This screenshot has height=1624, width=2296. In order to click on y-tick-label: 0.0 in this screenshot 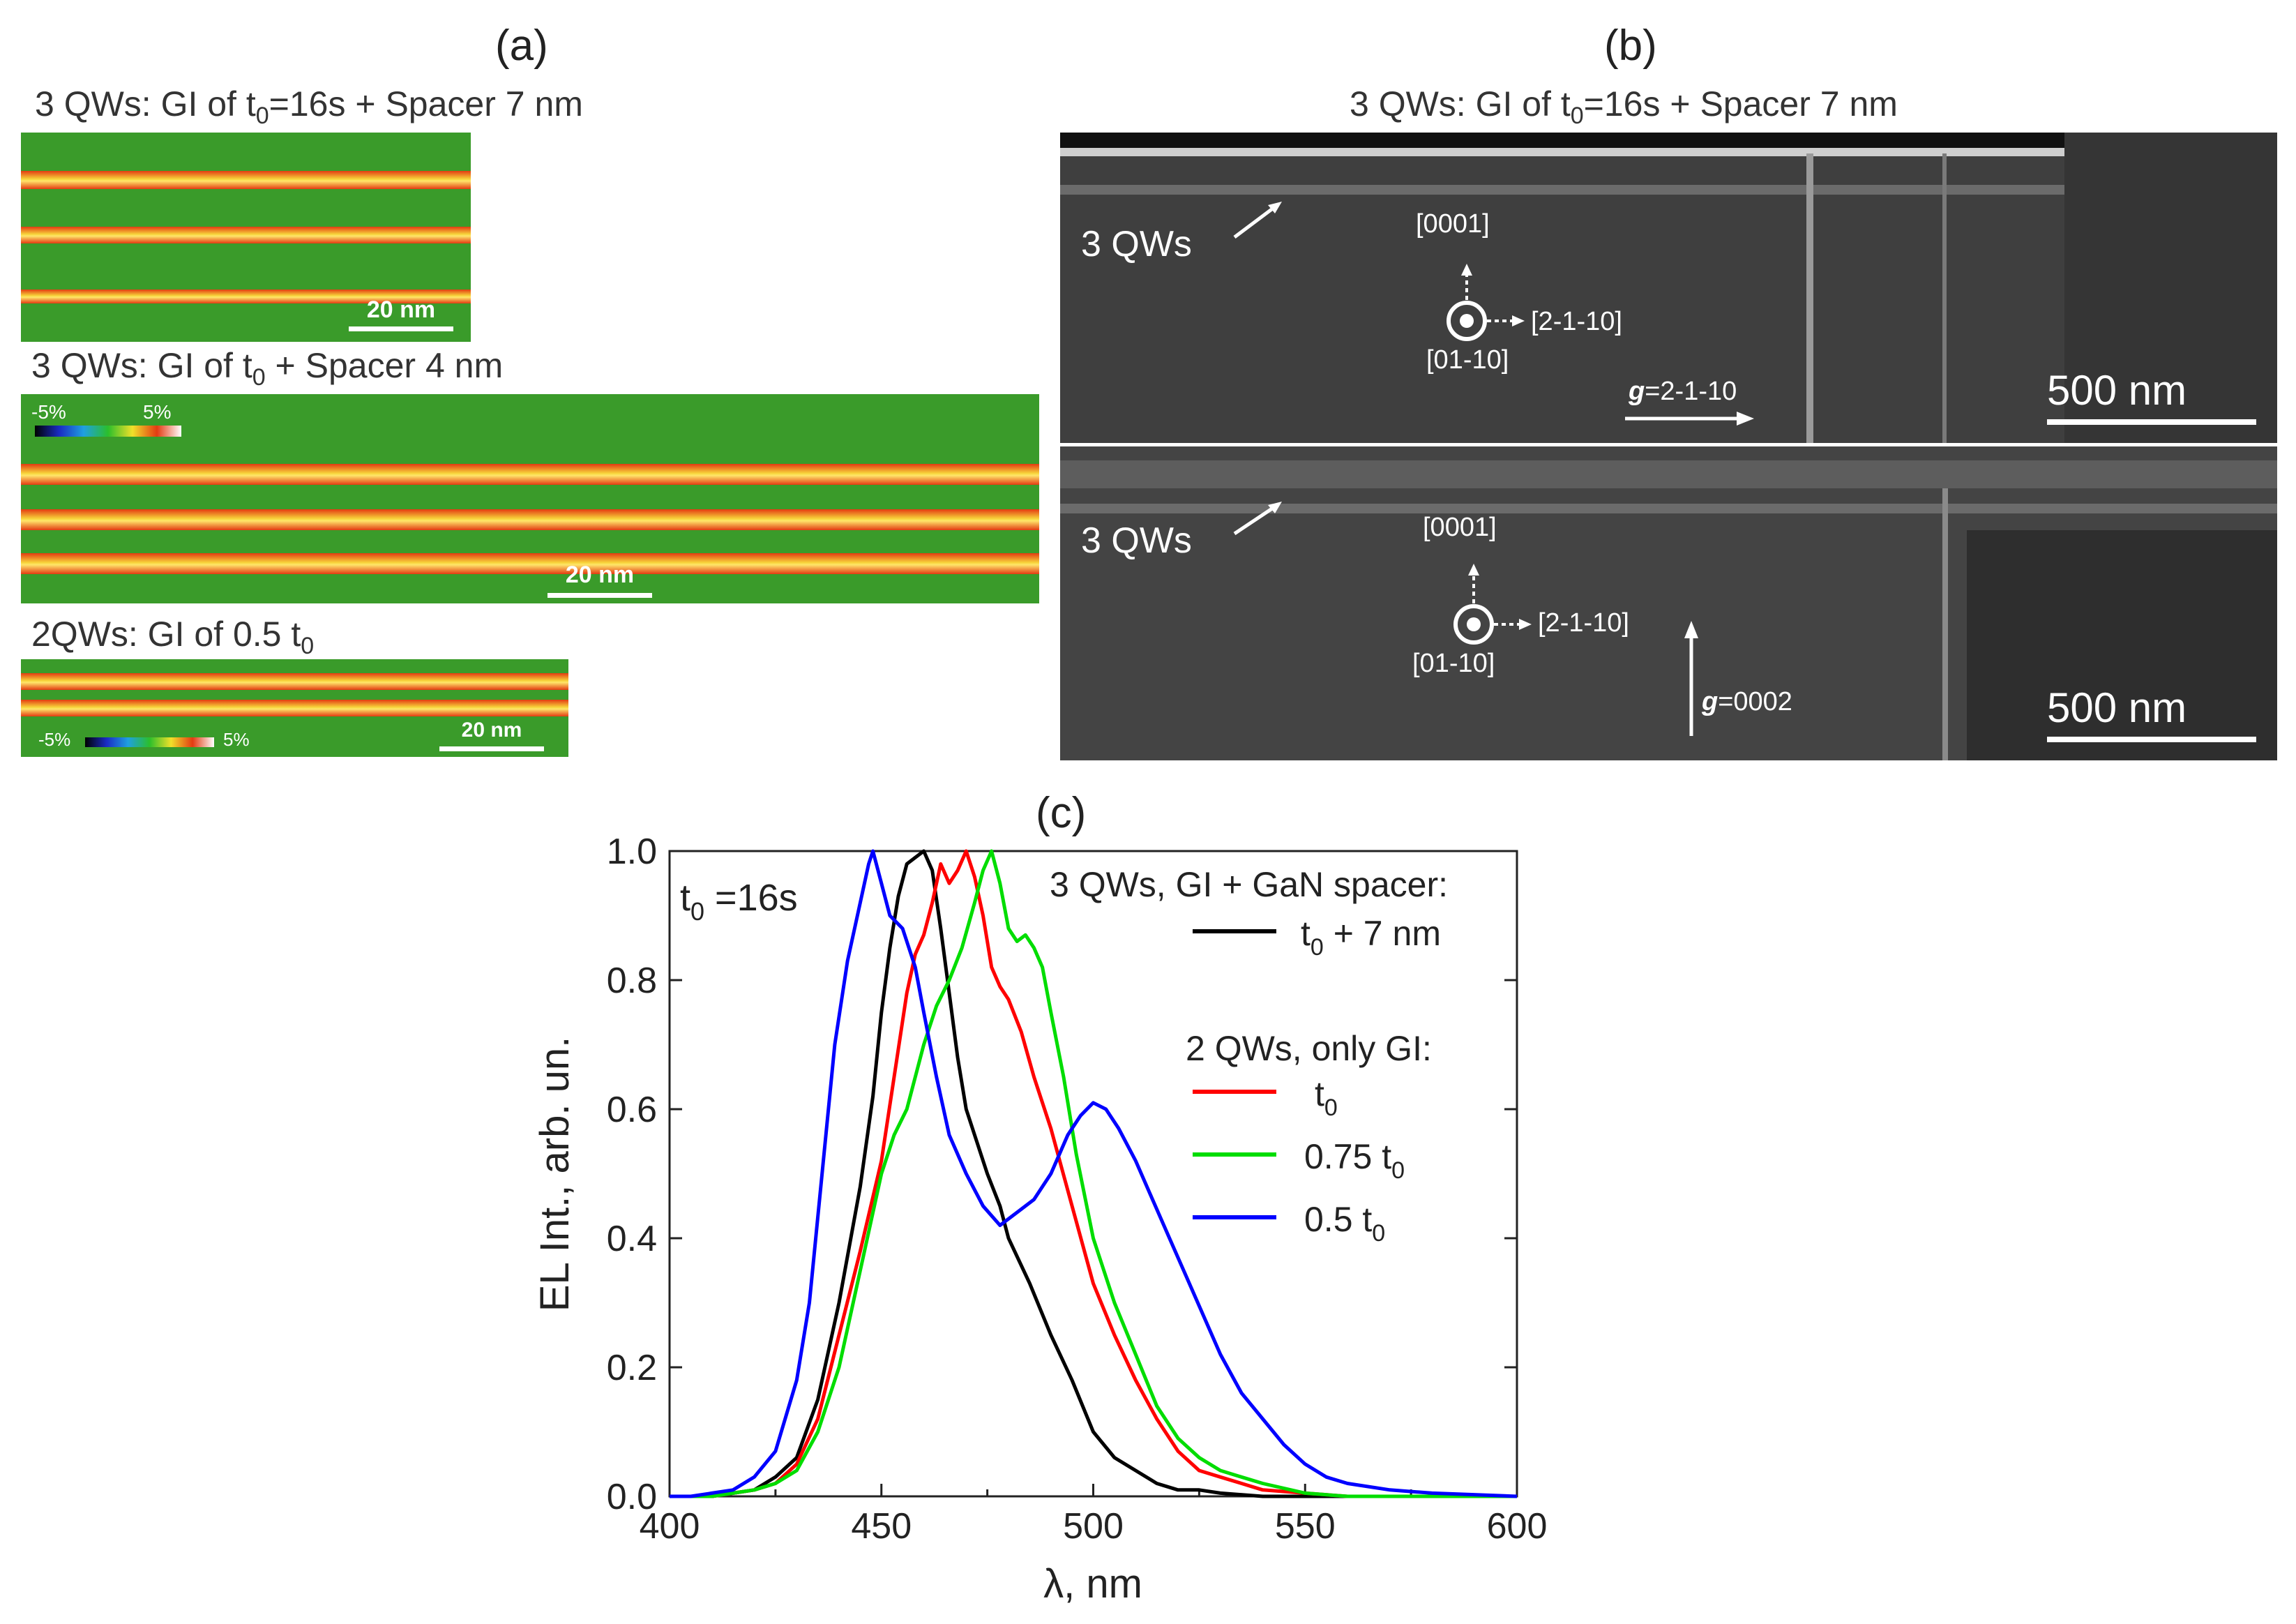, I will do `click(632, 1497)`.